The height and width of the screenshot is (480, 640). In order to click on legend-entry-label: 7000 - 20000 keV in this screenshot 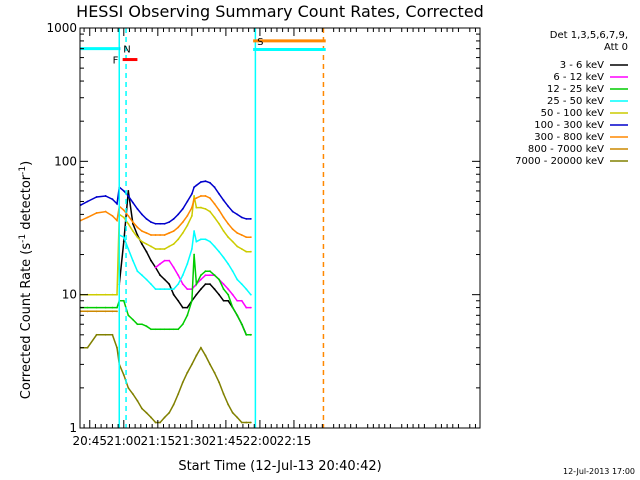, I will do `click(559, 161)`.